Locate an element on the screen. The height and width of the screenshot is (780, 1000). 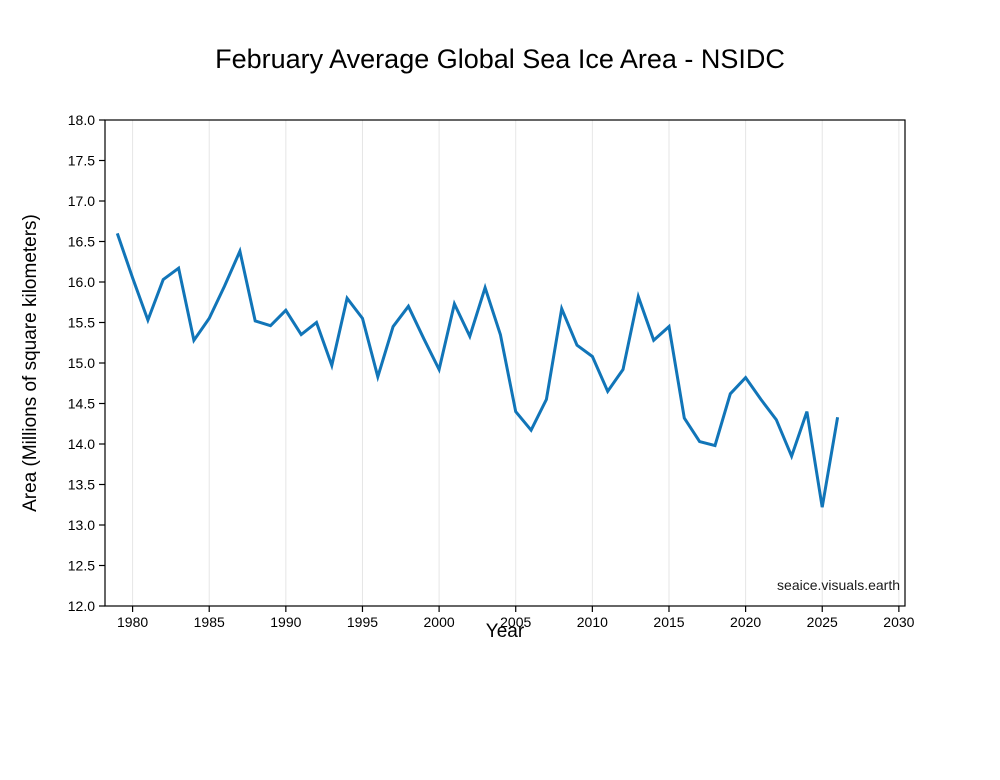
y-tick-label: 14.5 is located at coordinates (81, 404).